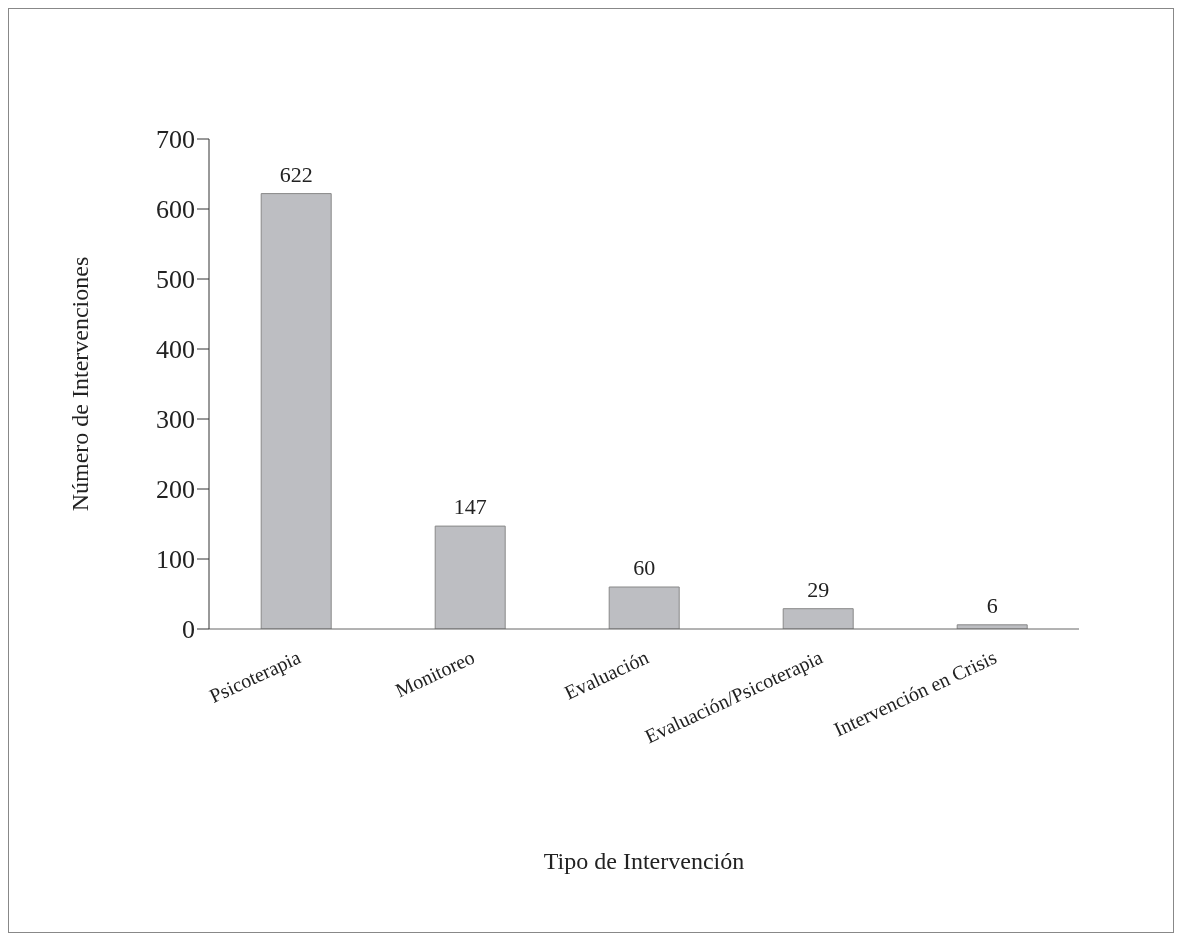  Describe the element at coordinates (470, 507) in the screenshot. I see `data-label: 147` at that location.